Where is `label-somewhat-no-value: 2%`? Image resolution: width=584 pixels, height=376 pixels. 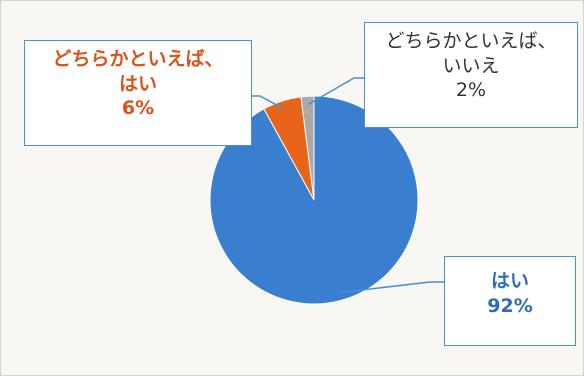 label-somewhat-no-value: 2% is located at coordinates (471, 90).